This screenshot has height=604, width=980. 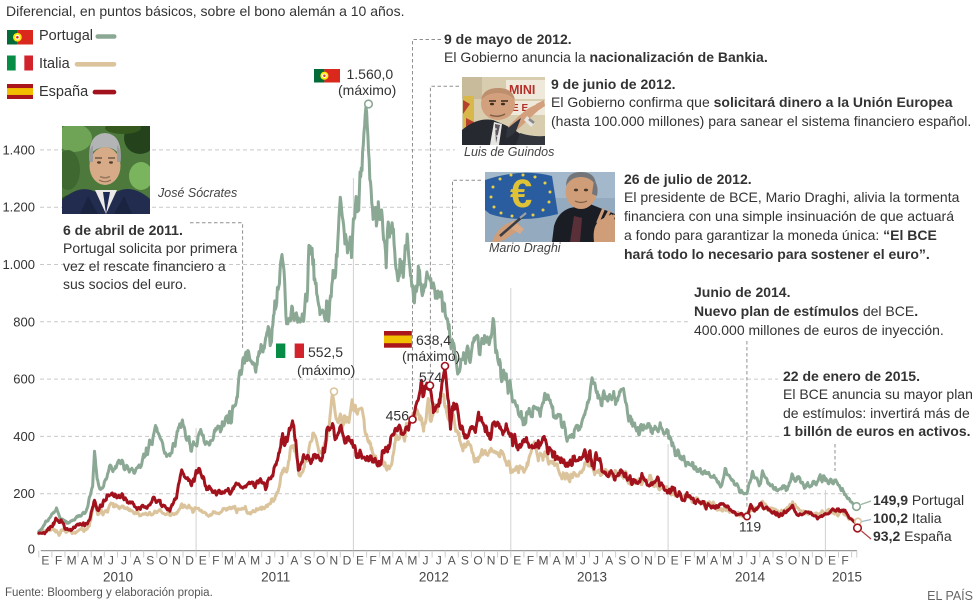 I want to click on svg-text: 400, so click(x=24, y=436).